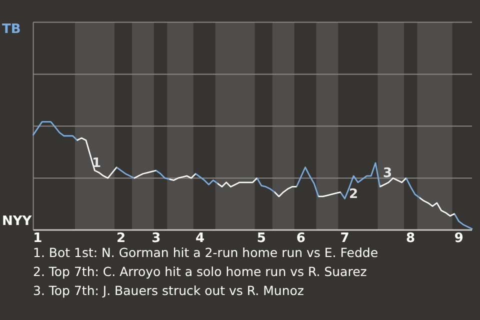 The height and width of the screenshot is (320, 480). What do you see at coordinates (353, 194) in the screenshot?
I see `annotation: 2` at bounding box center [353, 194].